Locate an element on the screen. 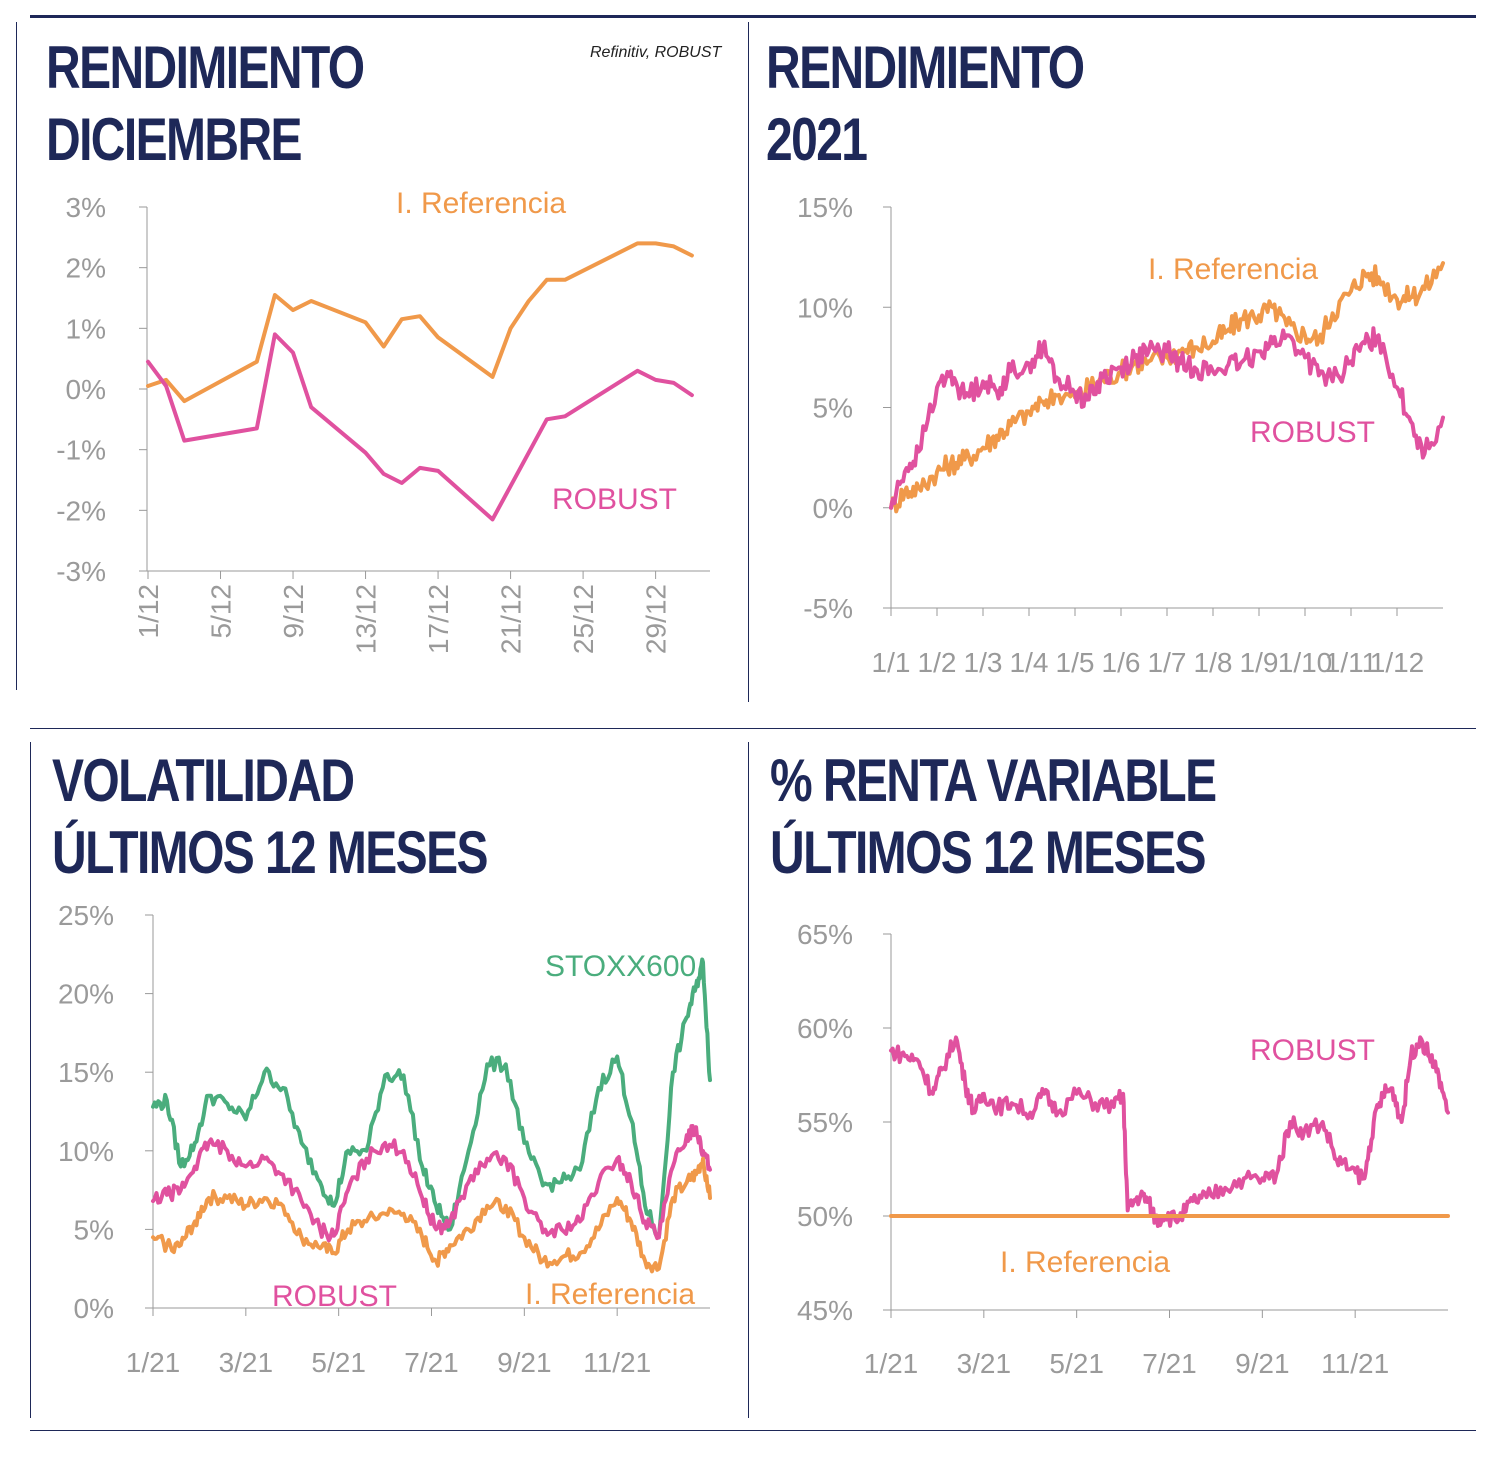 This screenshot has height=1459, width=1504. y-tick-label: -5% is located at coordinates (828, 608).